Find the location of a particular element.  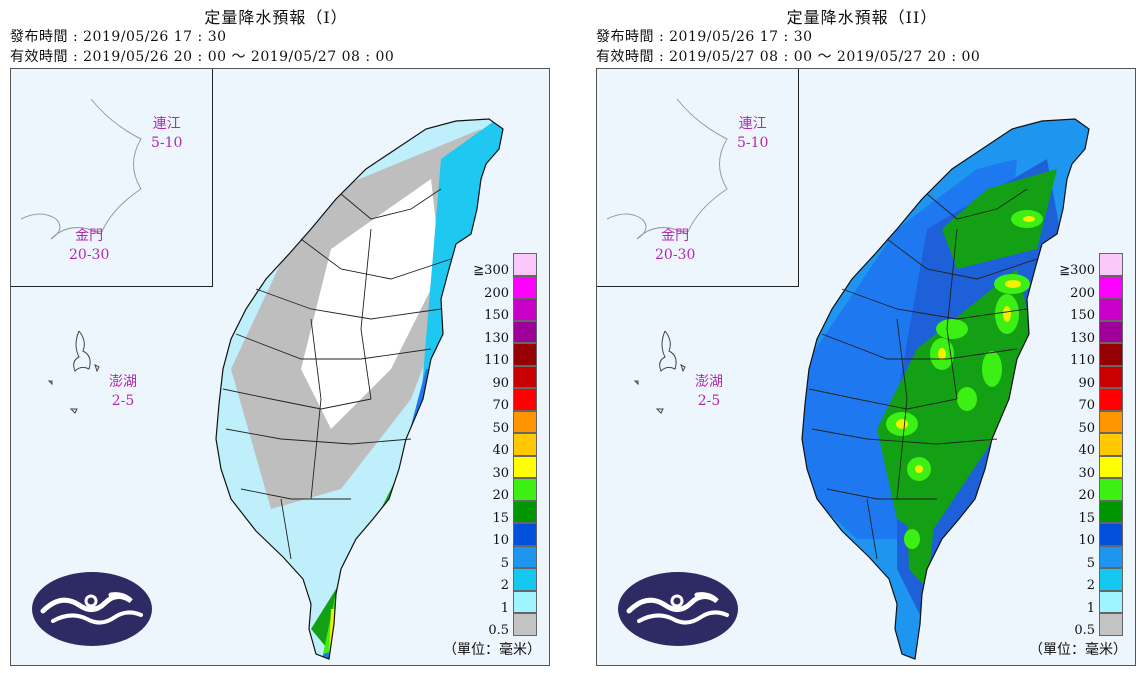

legend-label: 50 is located at coordinates (1086, 428).